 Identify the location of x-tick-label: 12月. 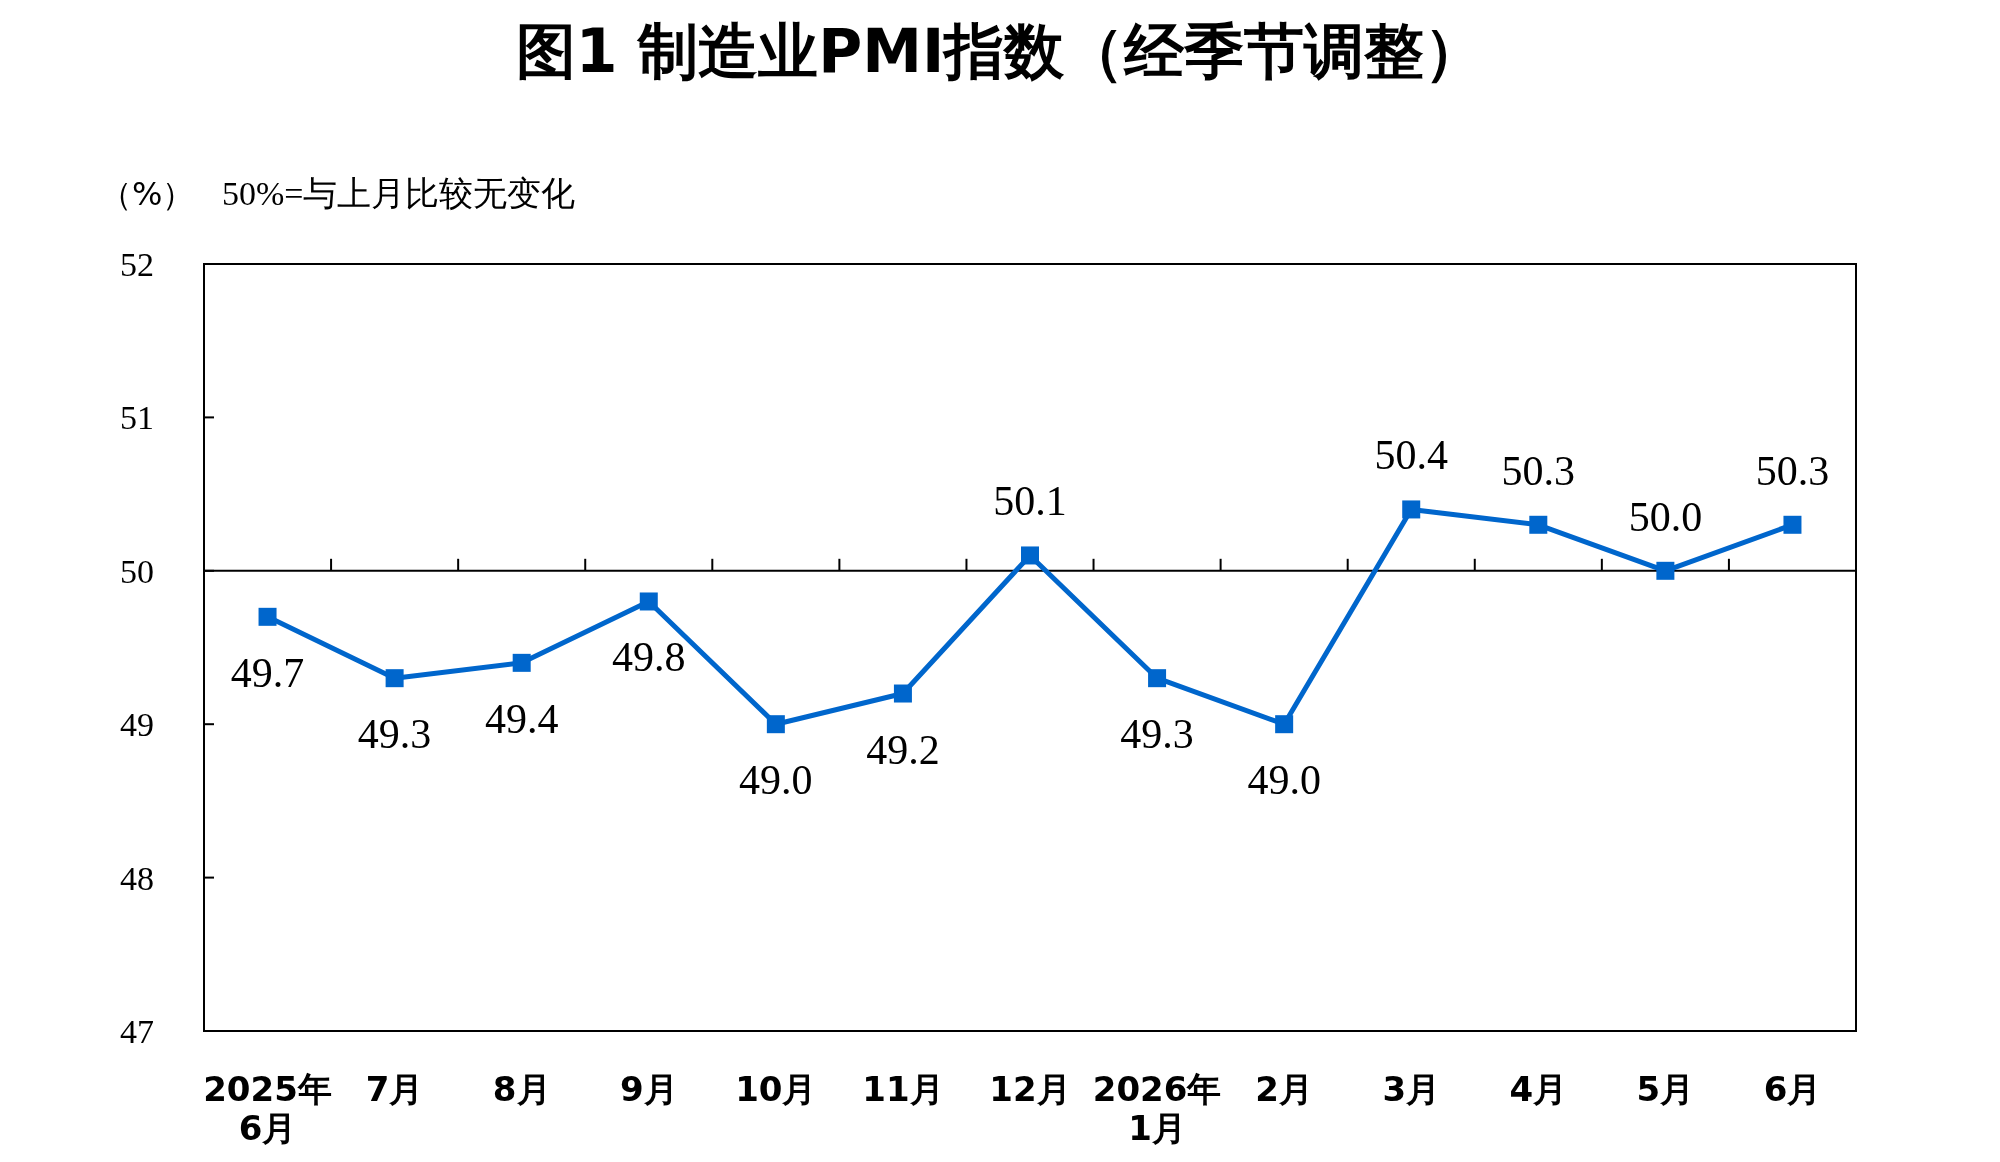
(1030, 1089).